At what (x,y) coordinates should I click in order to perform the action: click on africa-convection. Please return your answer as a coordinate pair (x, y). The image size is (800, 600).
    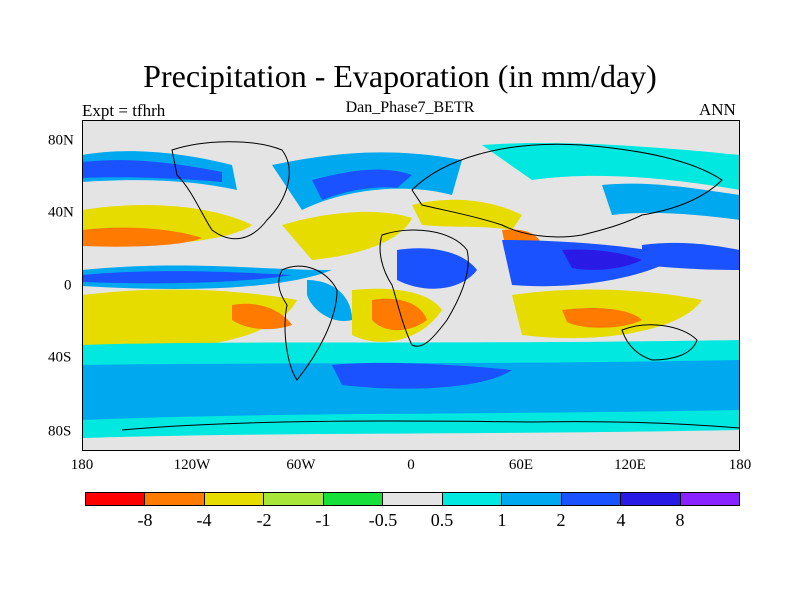
    Looking at the image, I should click on (437, 268).